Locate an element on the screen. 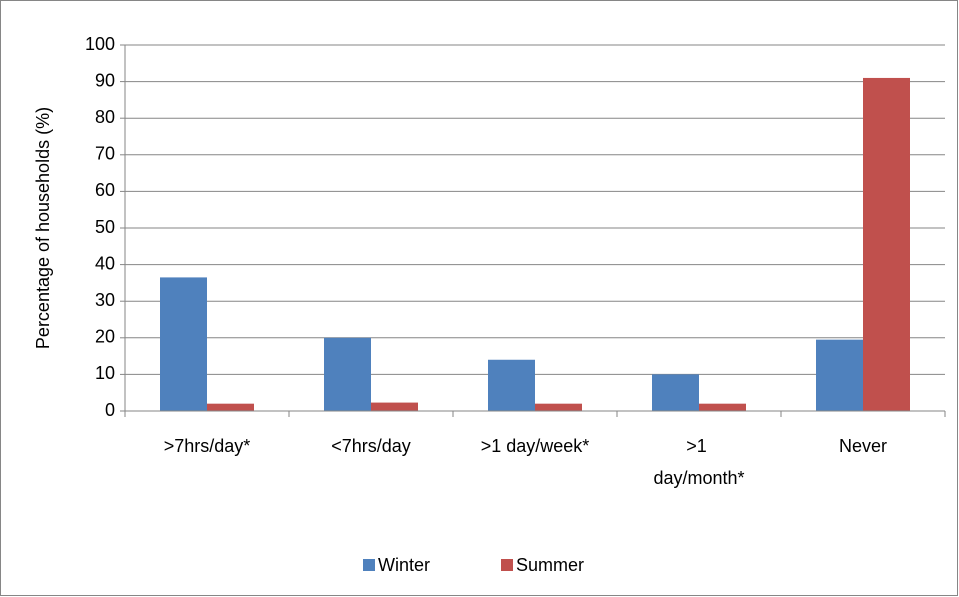  y-tick-label: 100 is located at coordinates (100, 44).